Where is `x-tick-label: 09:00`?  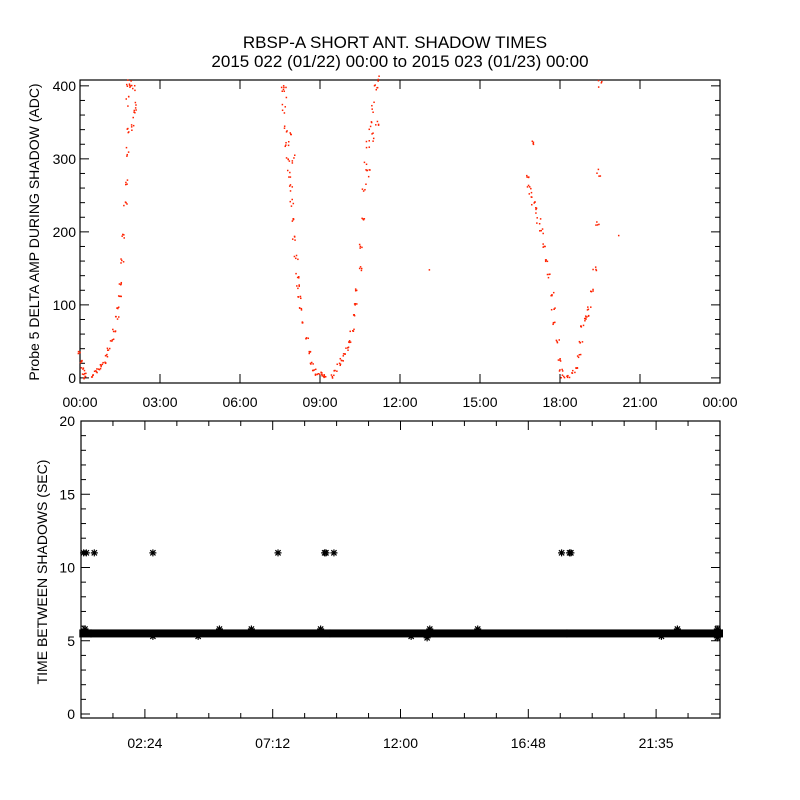
x-tick-label: 09:00 is located at coordinates (319, 402).